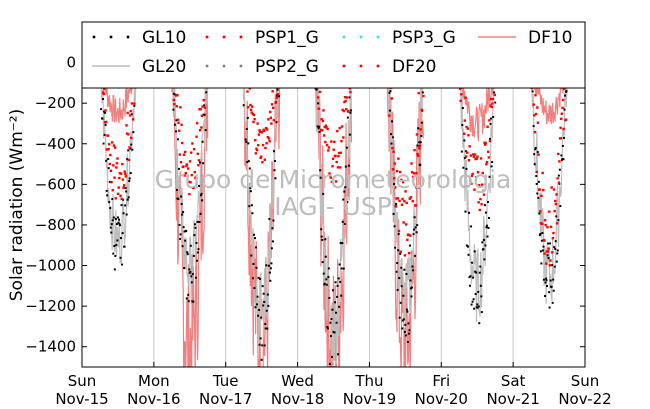  What do you see at coordinates (334, 227) in the screenshot?
I see `series-DF10-day` at bounding box center [334, 227].